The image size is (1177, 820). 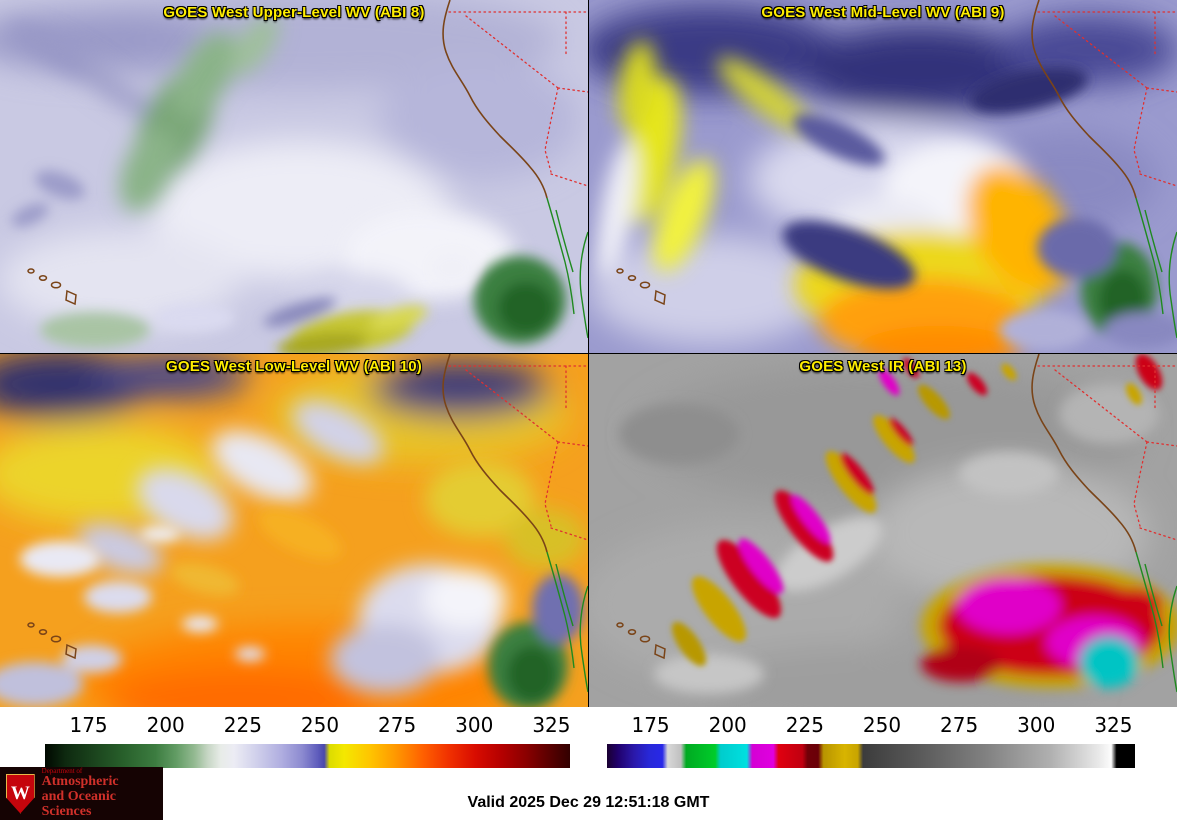 I want to click on wv-colorbar-ticks: 175 200 225 250 275 300 325, so click(x=320, y=725).